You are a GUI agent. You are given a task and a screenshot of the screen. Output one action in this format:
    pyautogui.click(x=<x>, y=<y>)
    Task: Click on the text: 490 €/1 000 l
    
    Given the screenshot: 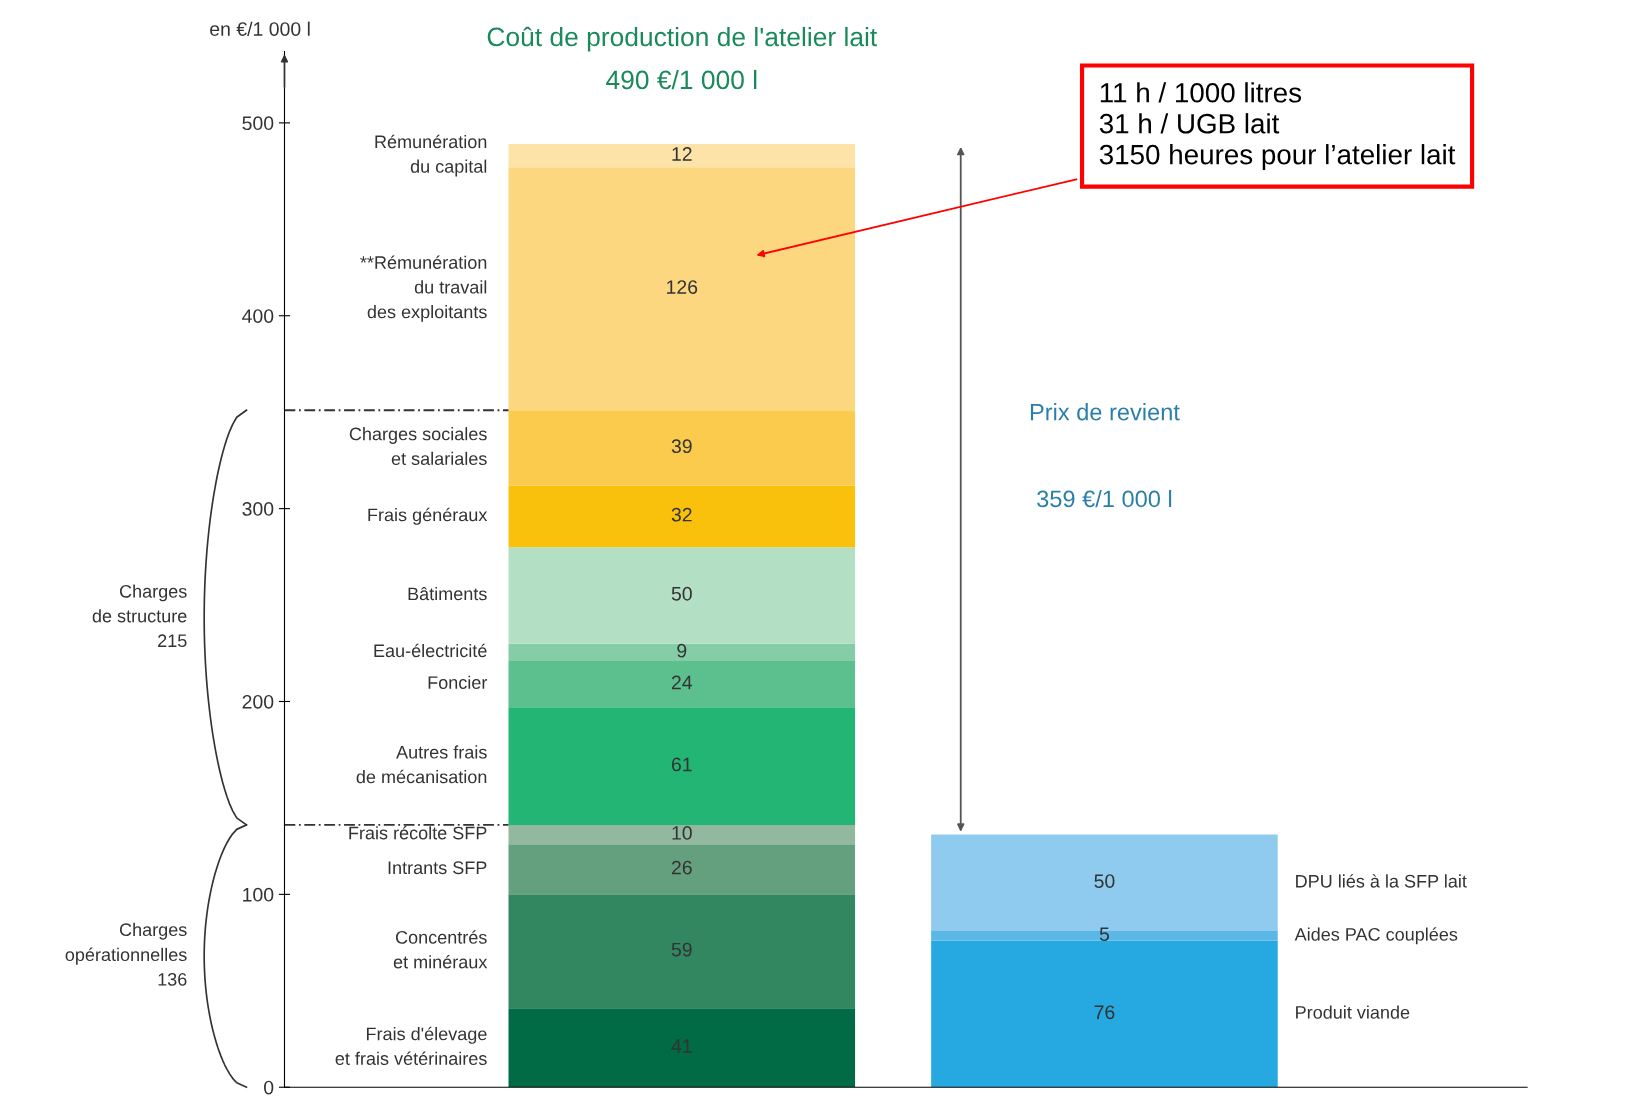 What is the action you would take?
    pyautogui.click(x=681, y=79)
    